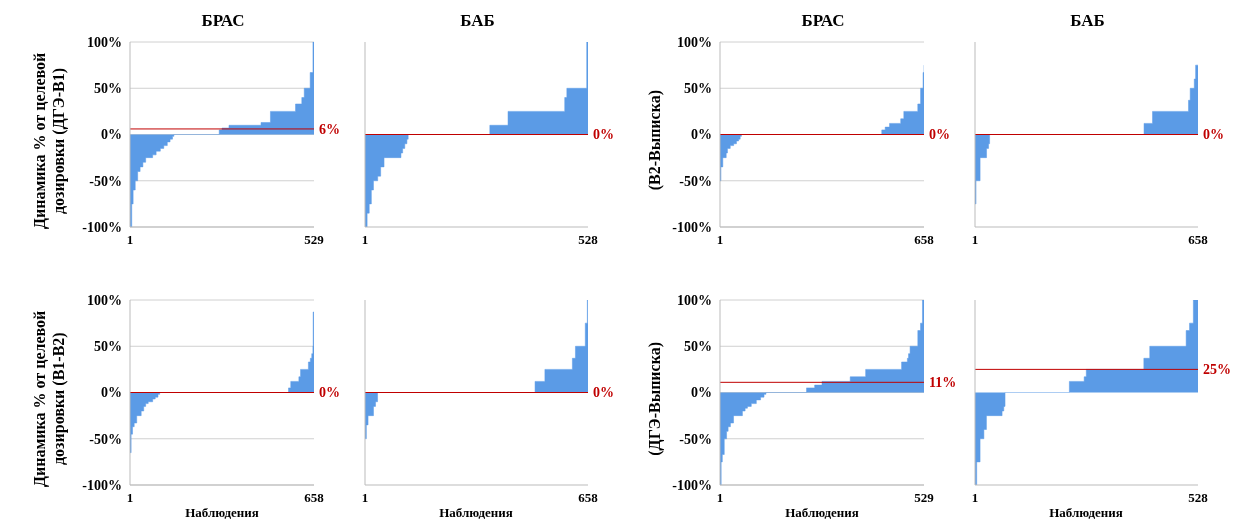 The height and width of the screenshot is (520, 1246). Describe the element at coordinates (49, 399) in the screenshot. I see `y-axis-title: Динамика % от целевой дозировки (В1-В2)` at that location.